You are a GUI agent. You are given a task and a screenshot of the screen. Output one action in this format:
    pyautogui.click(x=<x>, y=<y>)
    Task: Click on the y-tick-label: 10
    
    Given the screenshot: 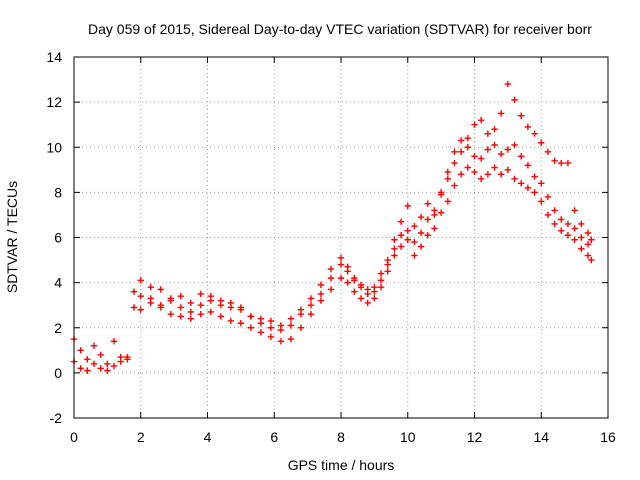 What is the action you would take?
    pyautogui.click(x=54, y=147)
    